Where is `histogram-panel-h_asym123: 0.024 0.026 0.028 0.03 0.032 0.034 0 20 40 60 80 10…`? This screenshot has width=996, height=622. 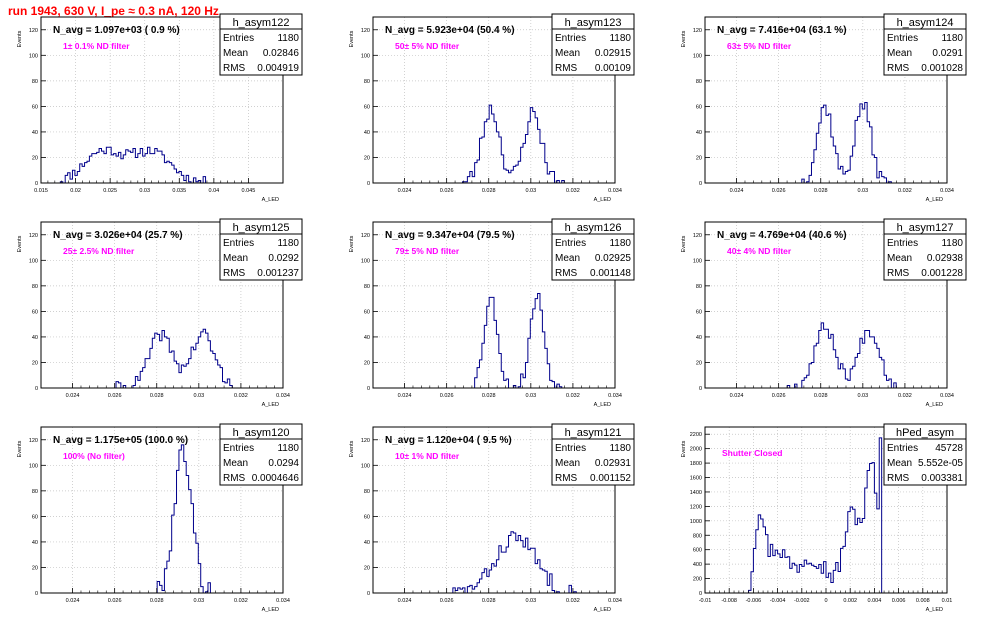
histogram-panel-h_asym123: 0.024 0.026 0.028 0.03 0.032 0.034 0 20 40 60 80 10… is located at coordinates (492, 108).